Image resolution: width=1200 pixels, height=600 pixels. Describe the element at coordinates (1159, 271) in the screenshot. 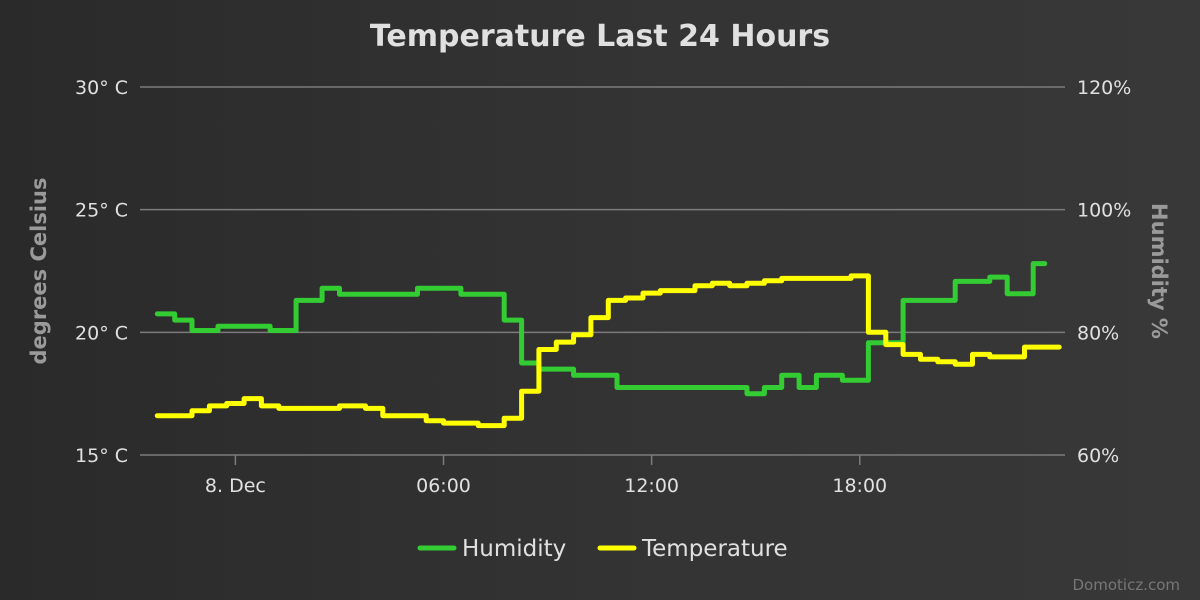

I see `y-right-axis-title: Humidity %` at that location.